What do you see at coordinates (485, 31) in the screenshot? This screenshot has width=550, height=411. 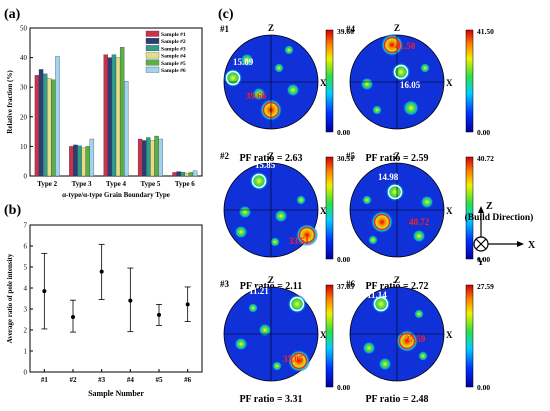 I see `colorbar-max-label: 41.50` at bounding box center [485, 31].